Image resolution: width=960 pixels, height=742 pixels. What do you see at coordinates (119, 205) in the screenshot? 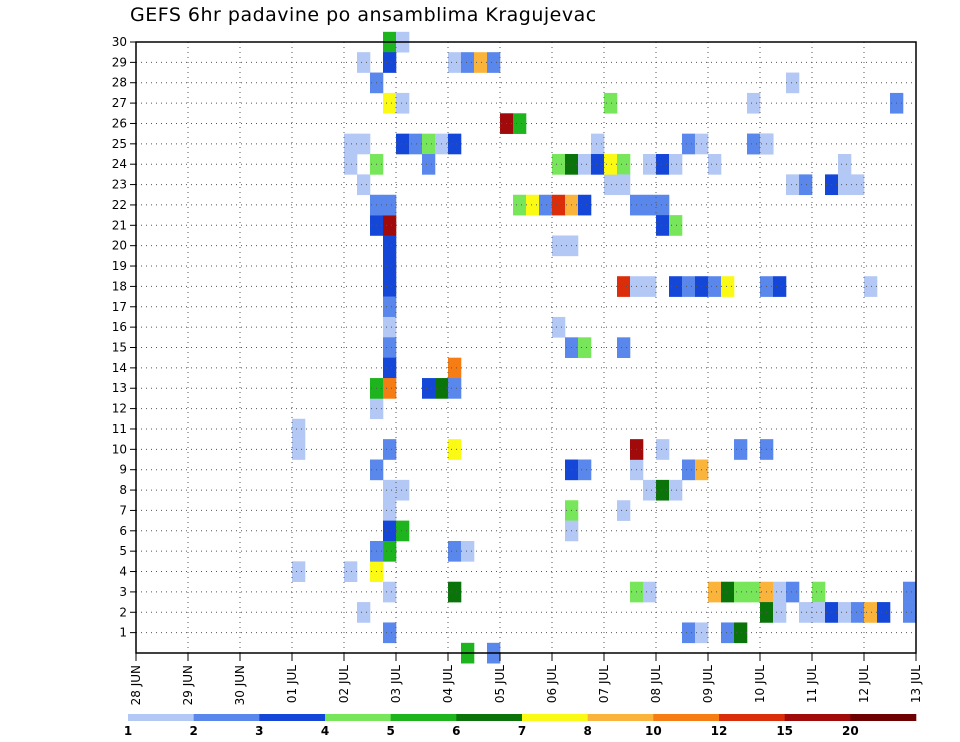
I see `y-tick-label: 22` at bounding box center [119, 205].